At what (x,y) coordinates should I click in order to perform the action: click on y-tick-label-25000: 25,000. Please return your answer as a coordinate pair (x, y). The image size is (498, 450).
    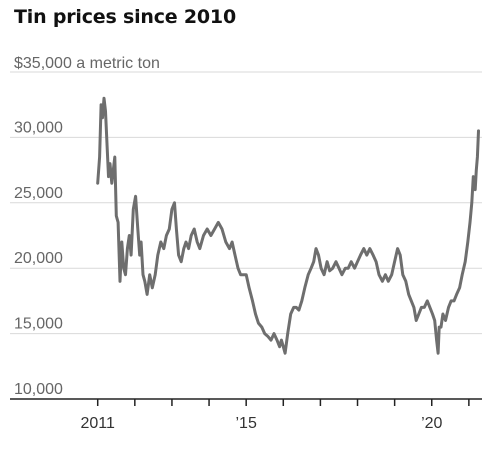
    Looking at the image, I should click on (38, 193).